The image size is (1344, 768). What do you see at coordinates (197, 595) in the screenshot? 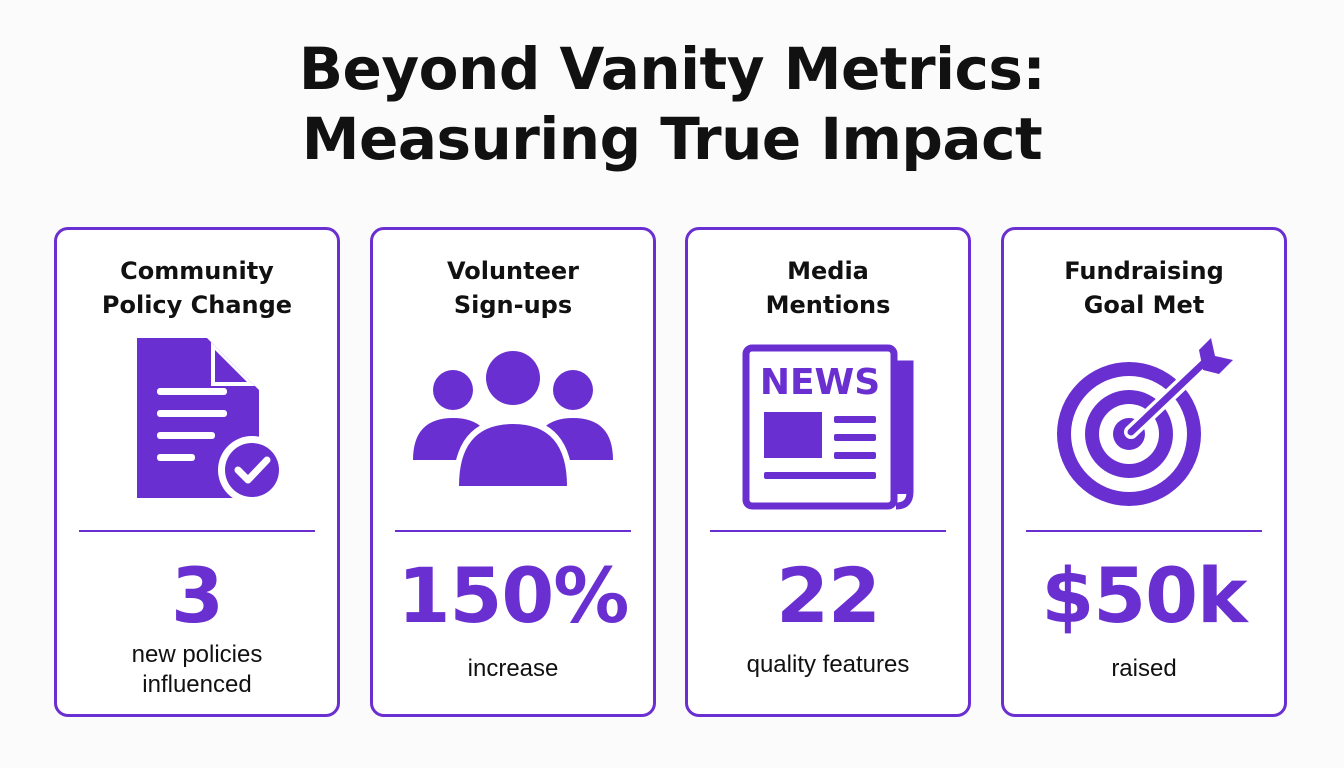
I see `metric-value: 3` at bounding box center [197, 595].